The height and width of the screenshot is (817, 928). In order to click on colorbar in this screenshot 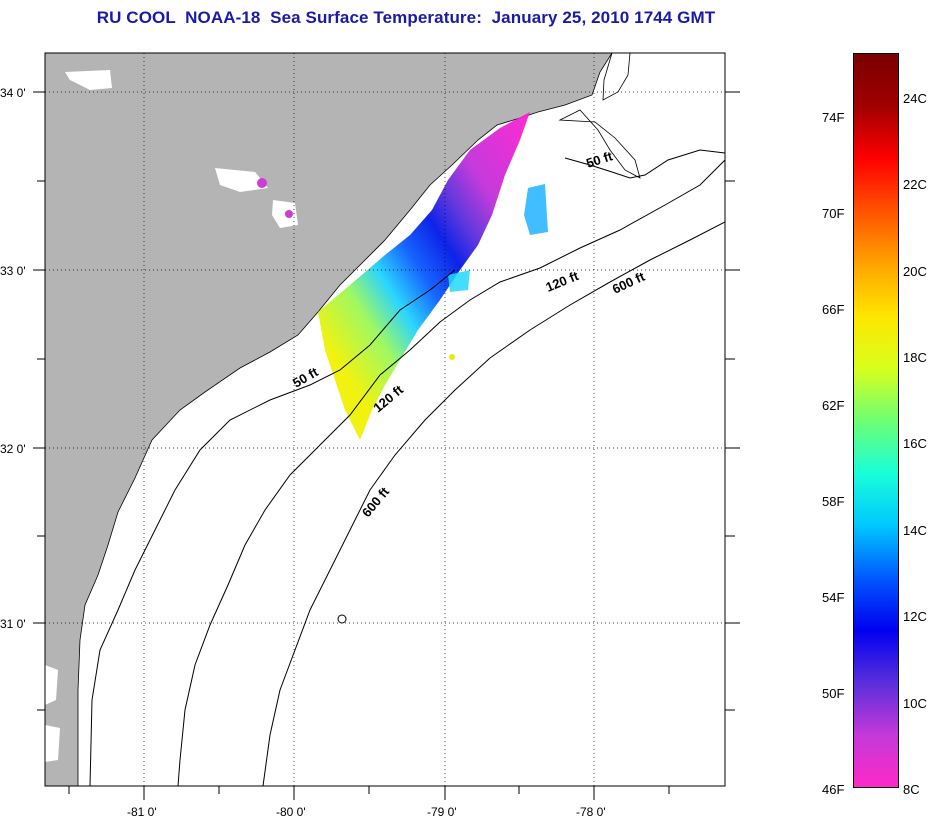, I will do `click(876, 420)`.